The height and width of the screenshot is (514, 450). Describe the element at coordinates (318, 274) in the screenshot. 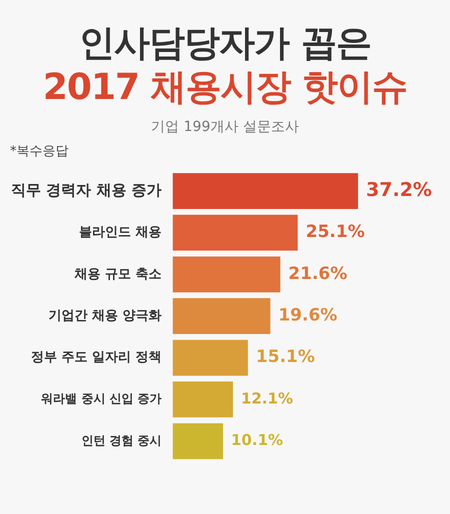

I see `data-label: 21.6%` at that location.